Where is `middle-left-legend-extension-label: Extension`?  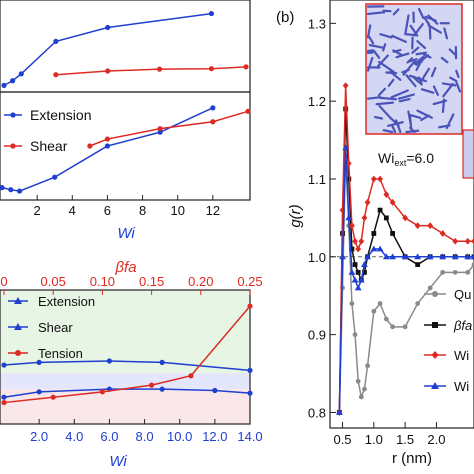 middle-left-legend-extension-label: Extension is located at coordinates (60, 115).